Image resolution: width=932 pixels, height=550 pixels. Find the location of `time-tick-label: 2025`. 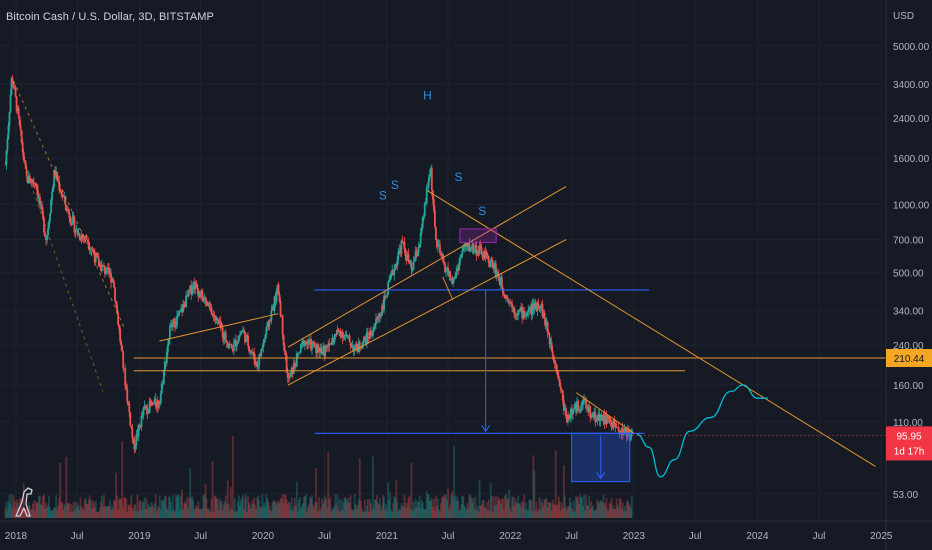

time-tick-label: 2025 is located at coordinates (881, 536).